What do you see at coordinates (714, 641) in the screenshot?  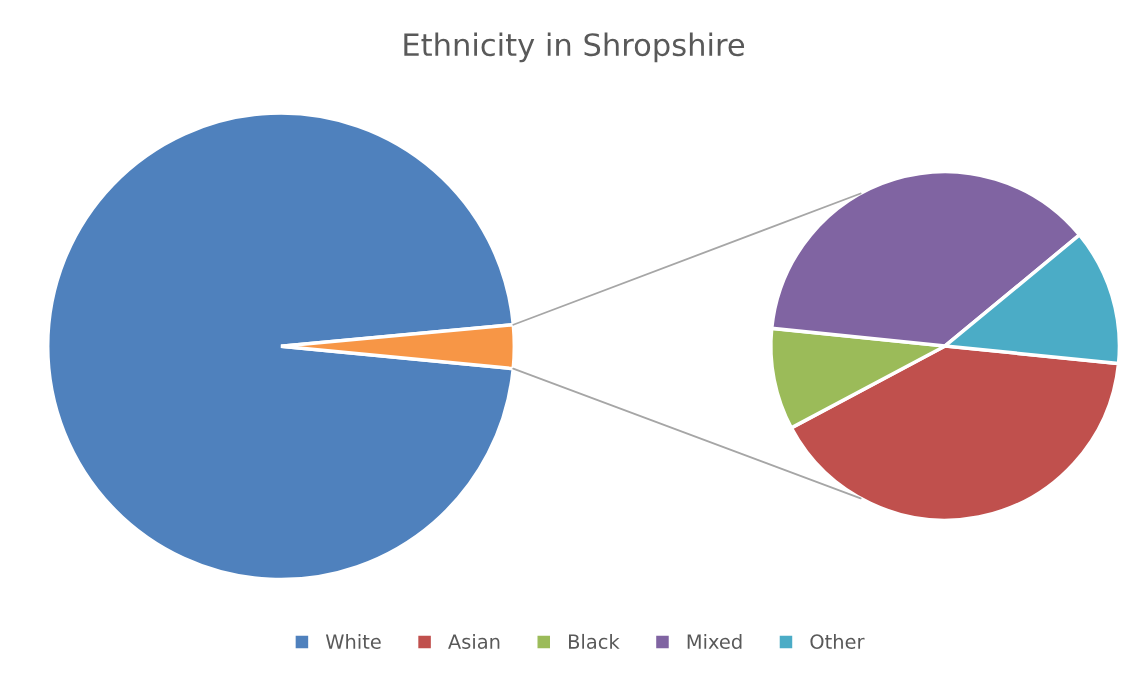 I see `legend-label: Mixed` at bounding box center [714, 641].